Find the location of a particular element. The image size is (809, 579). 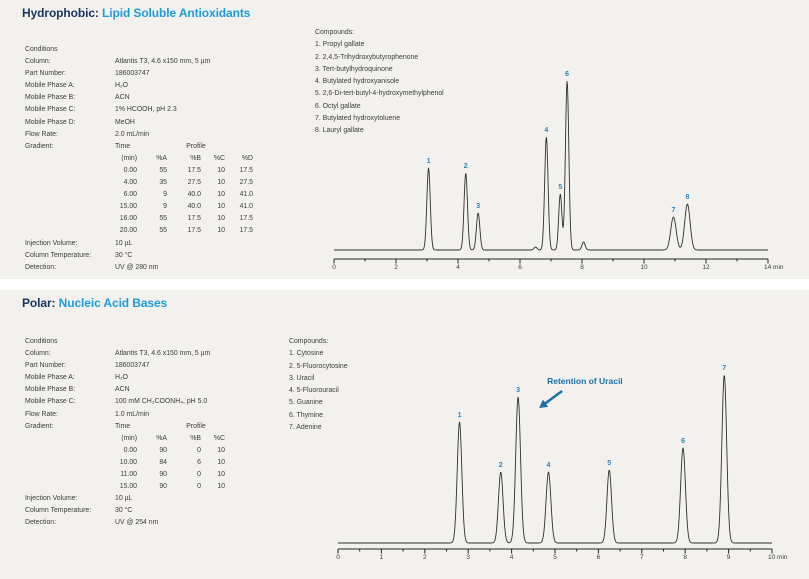

peak-number-label: 6 is located at coordinates (683, 441).